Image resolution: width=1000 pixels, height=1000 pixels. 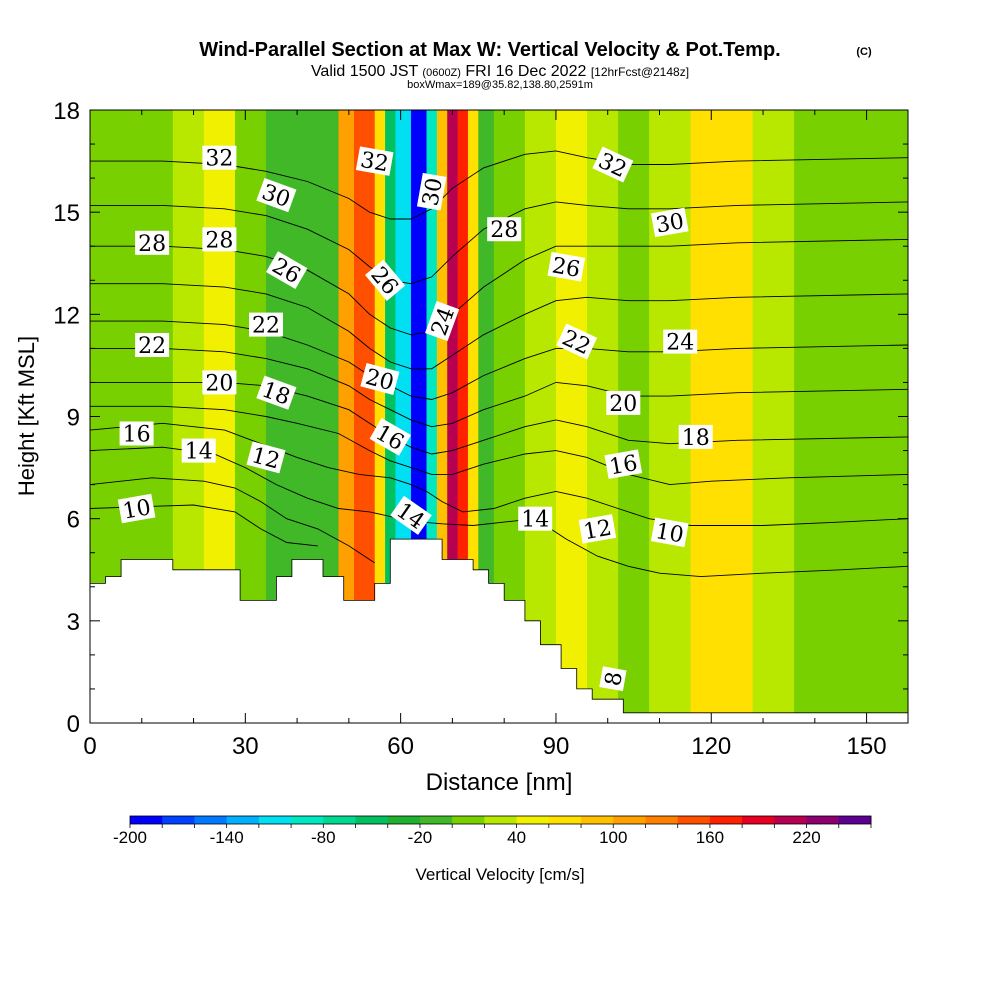 What do you see at coordinates (66, 315) in the screenshot?
I see `y-tick-label: 12` at bounding box center [66, 315].